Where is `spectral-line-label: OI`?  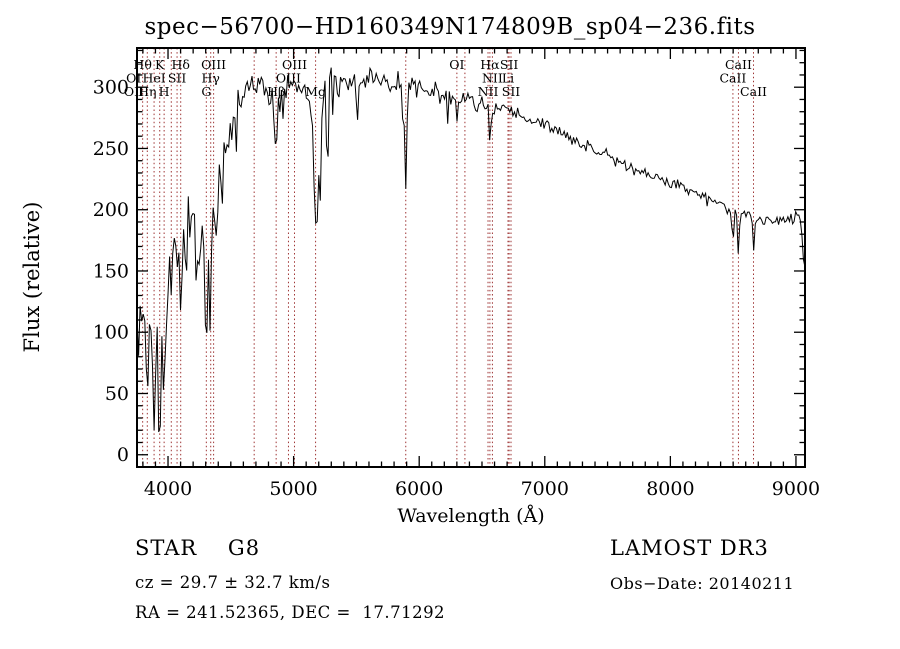 spectral-line-label: OI is located at coordinates (456, 64).